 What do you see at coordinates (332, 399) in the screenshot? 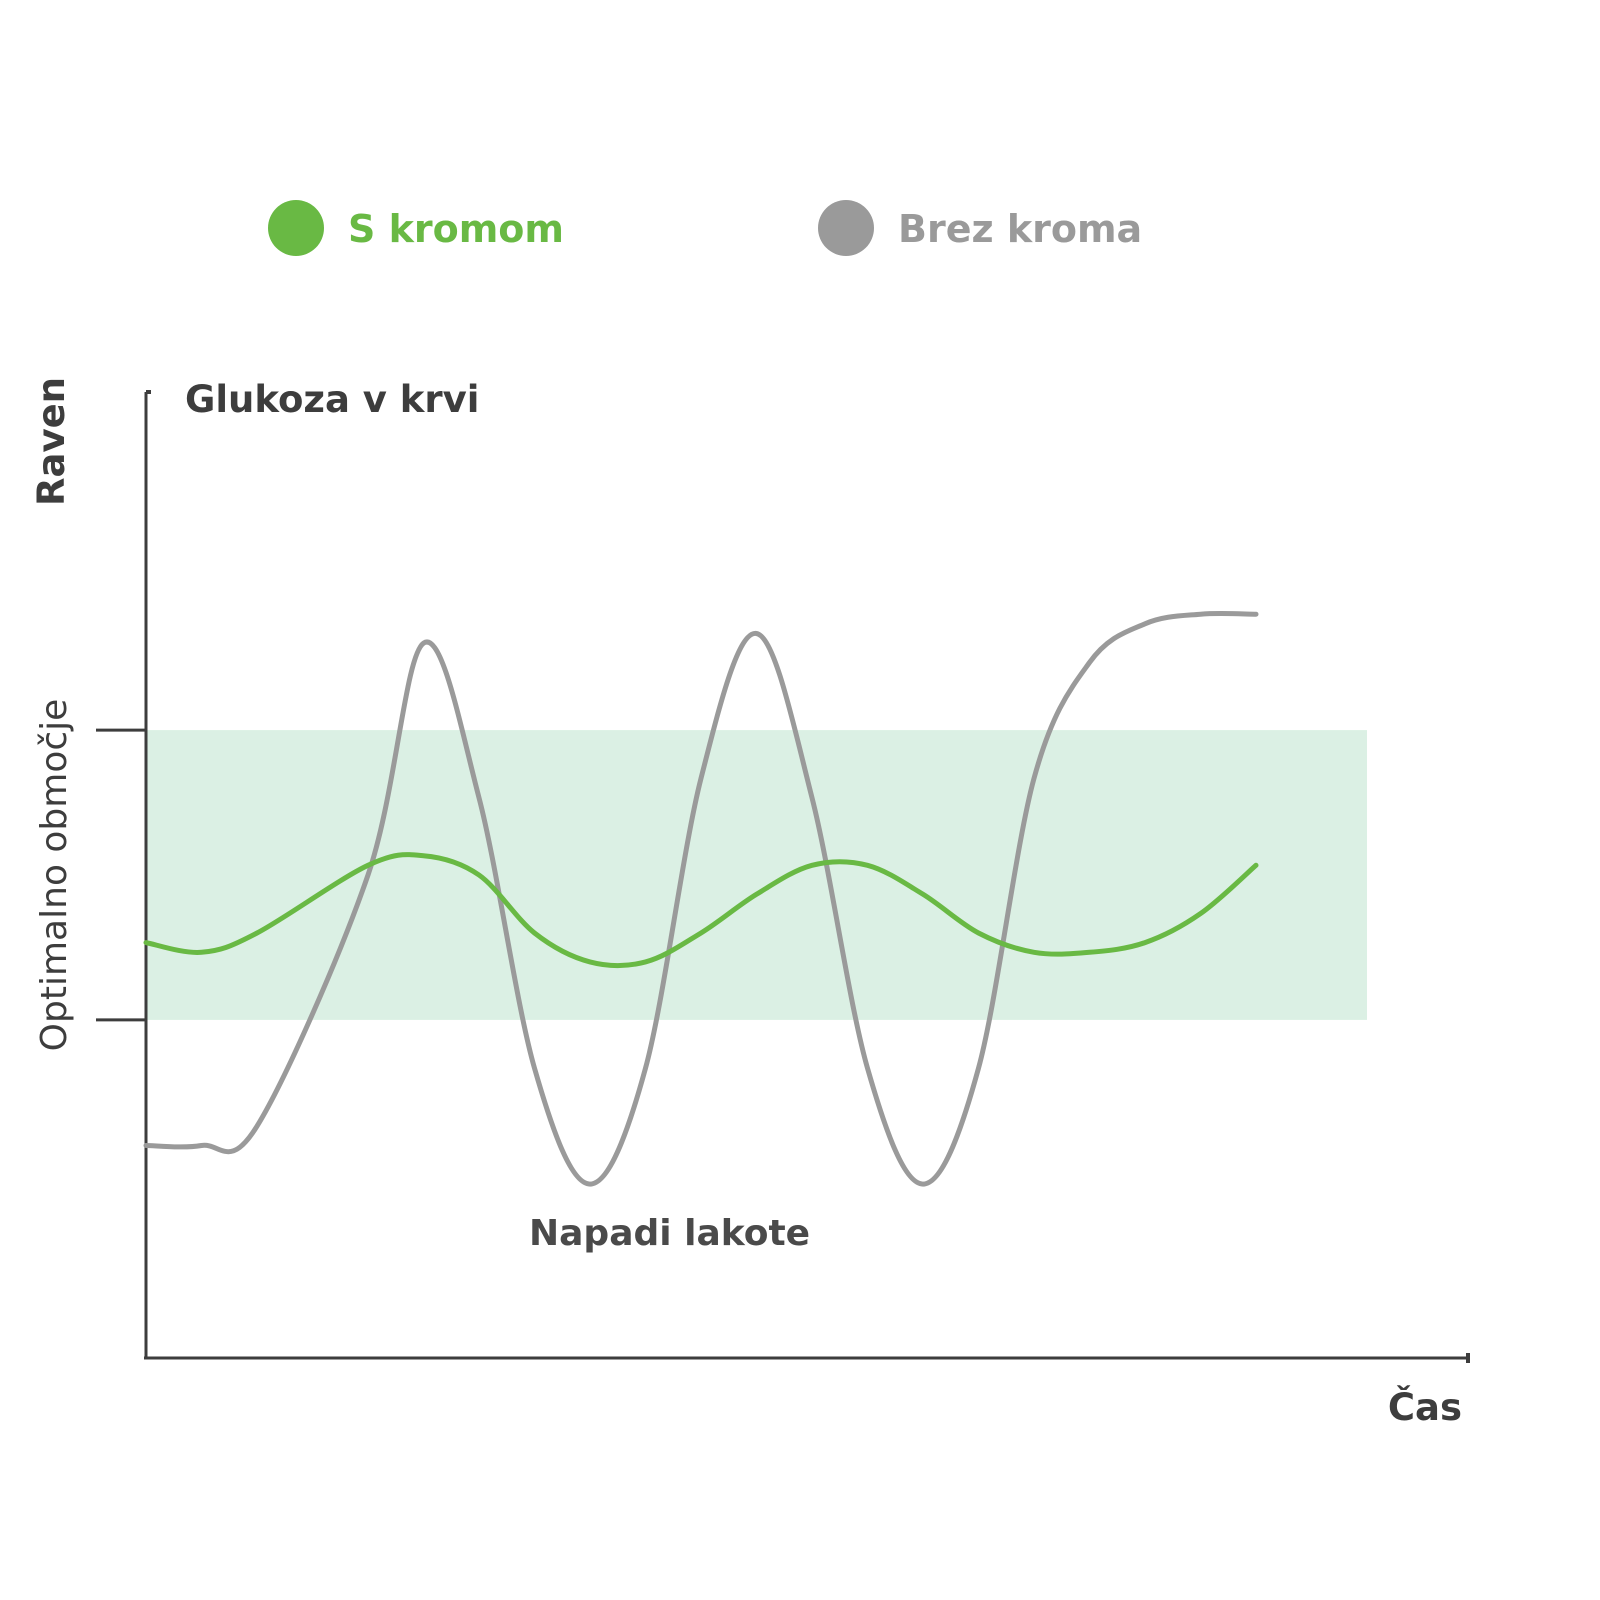
I see `chart-title: Glukoza v krvi` at bounding box center [332, 399].